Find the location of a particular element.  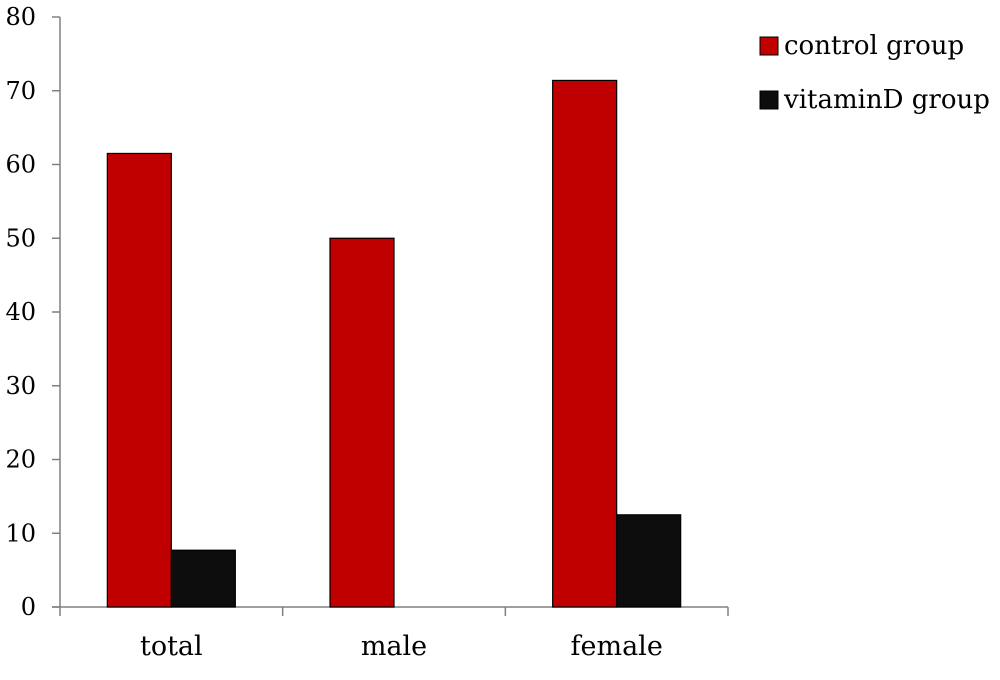

bar-vitamind-group-female is located at coordinates (649, 561).